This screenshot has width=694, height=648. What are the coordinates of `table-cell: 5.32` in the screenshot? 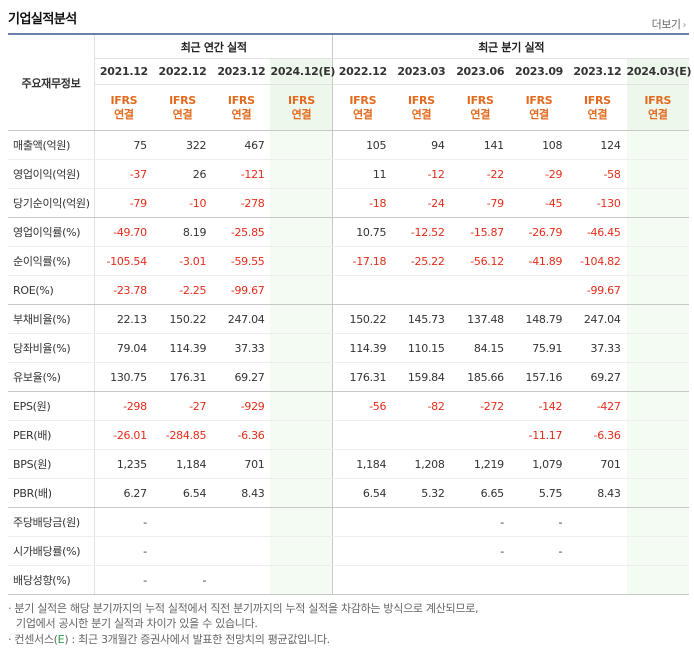 It's located at (421, 493).